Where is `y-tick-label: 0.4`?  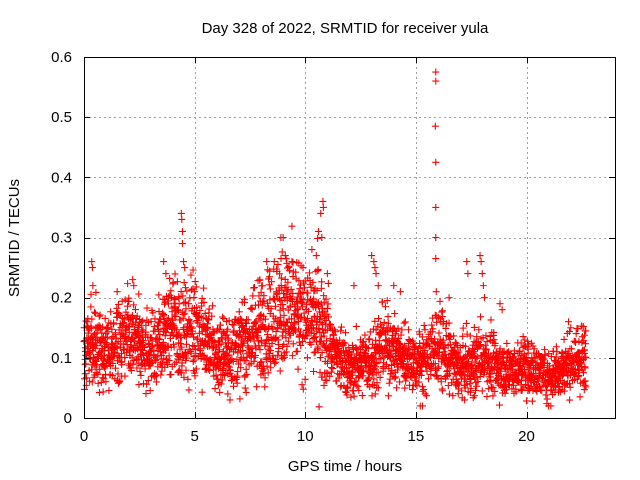
y-tick-label: 0.4 is located at coordinates (61, 177).